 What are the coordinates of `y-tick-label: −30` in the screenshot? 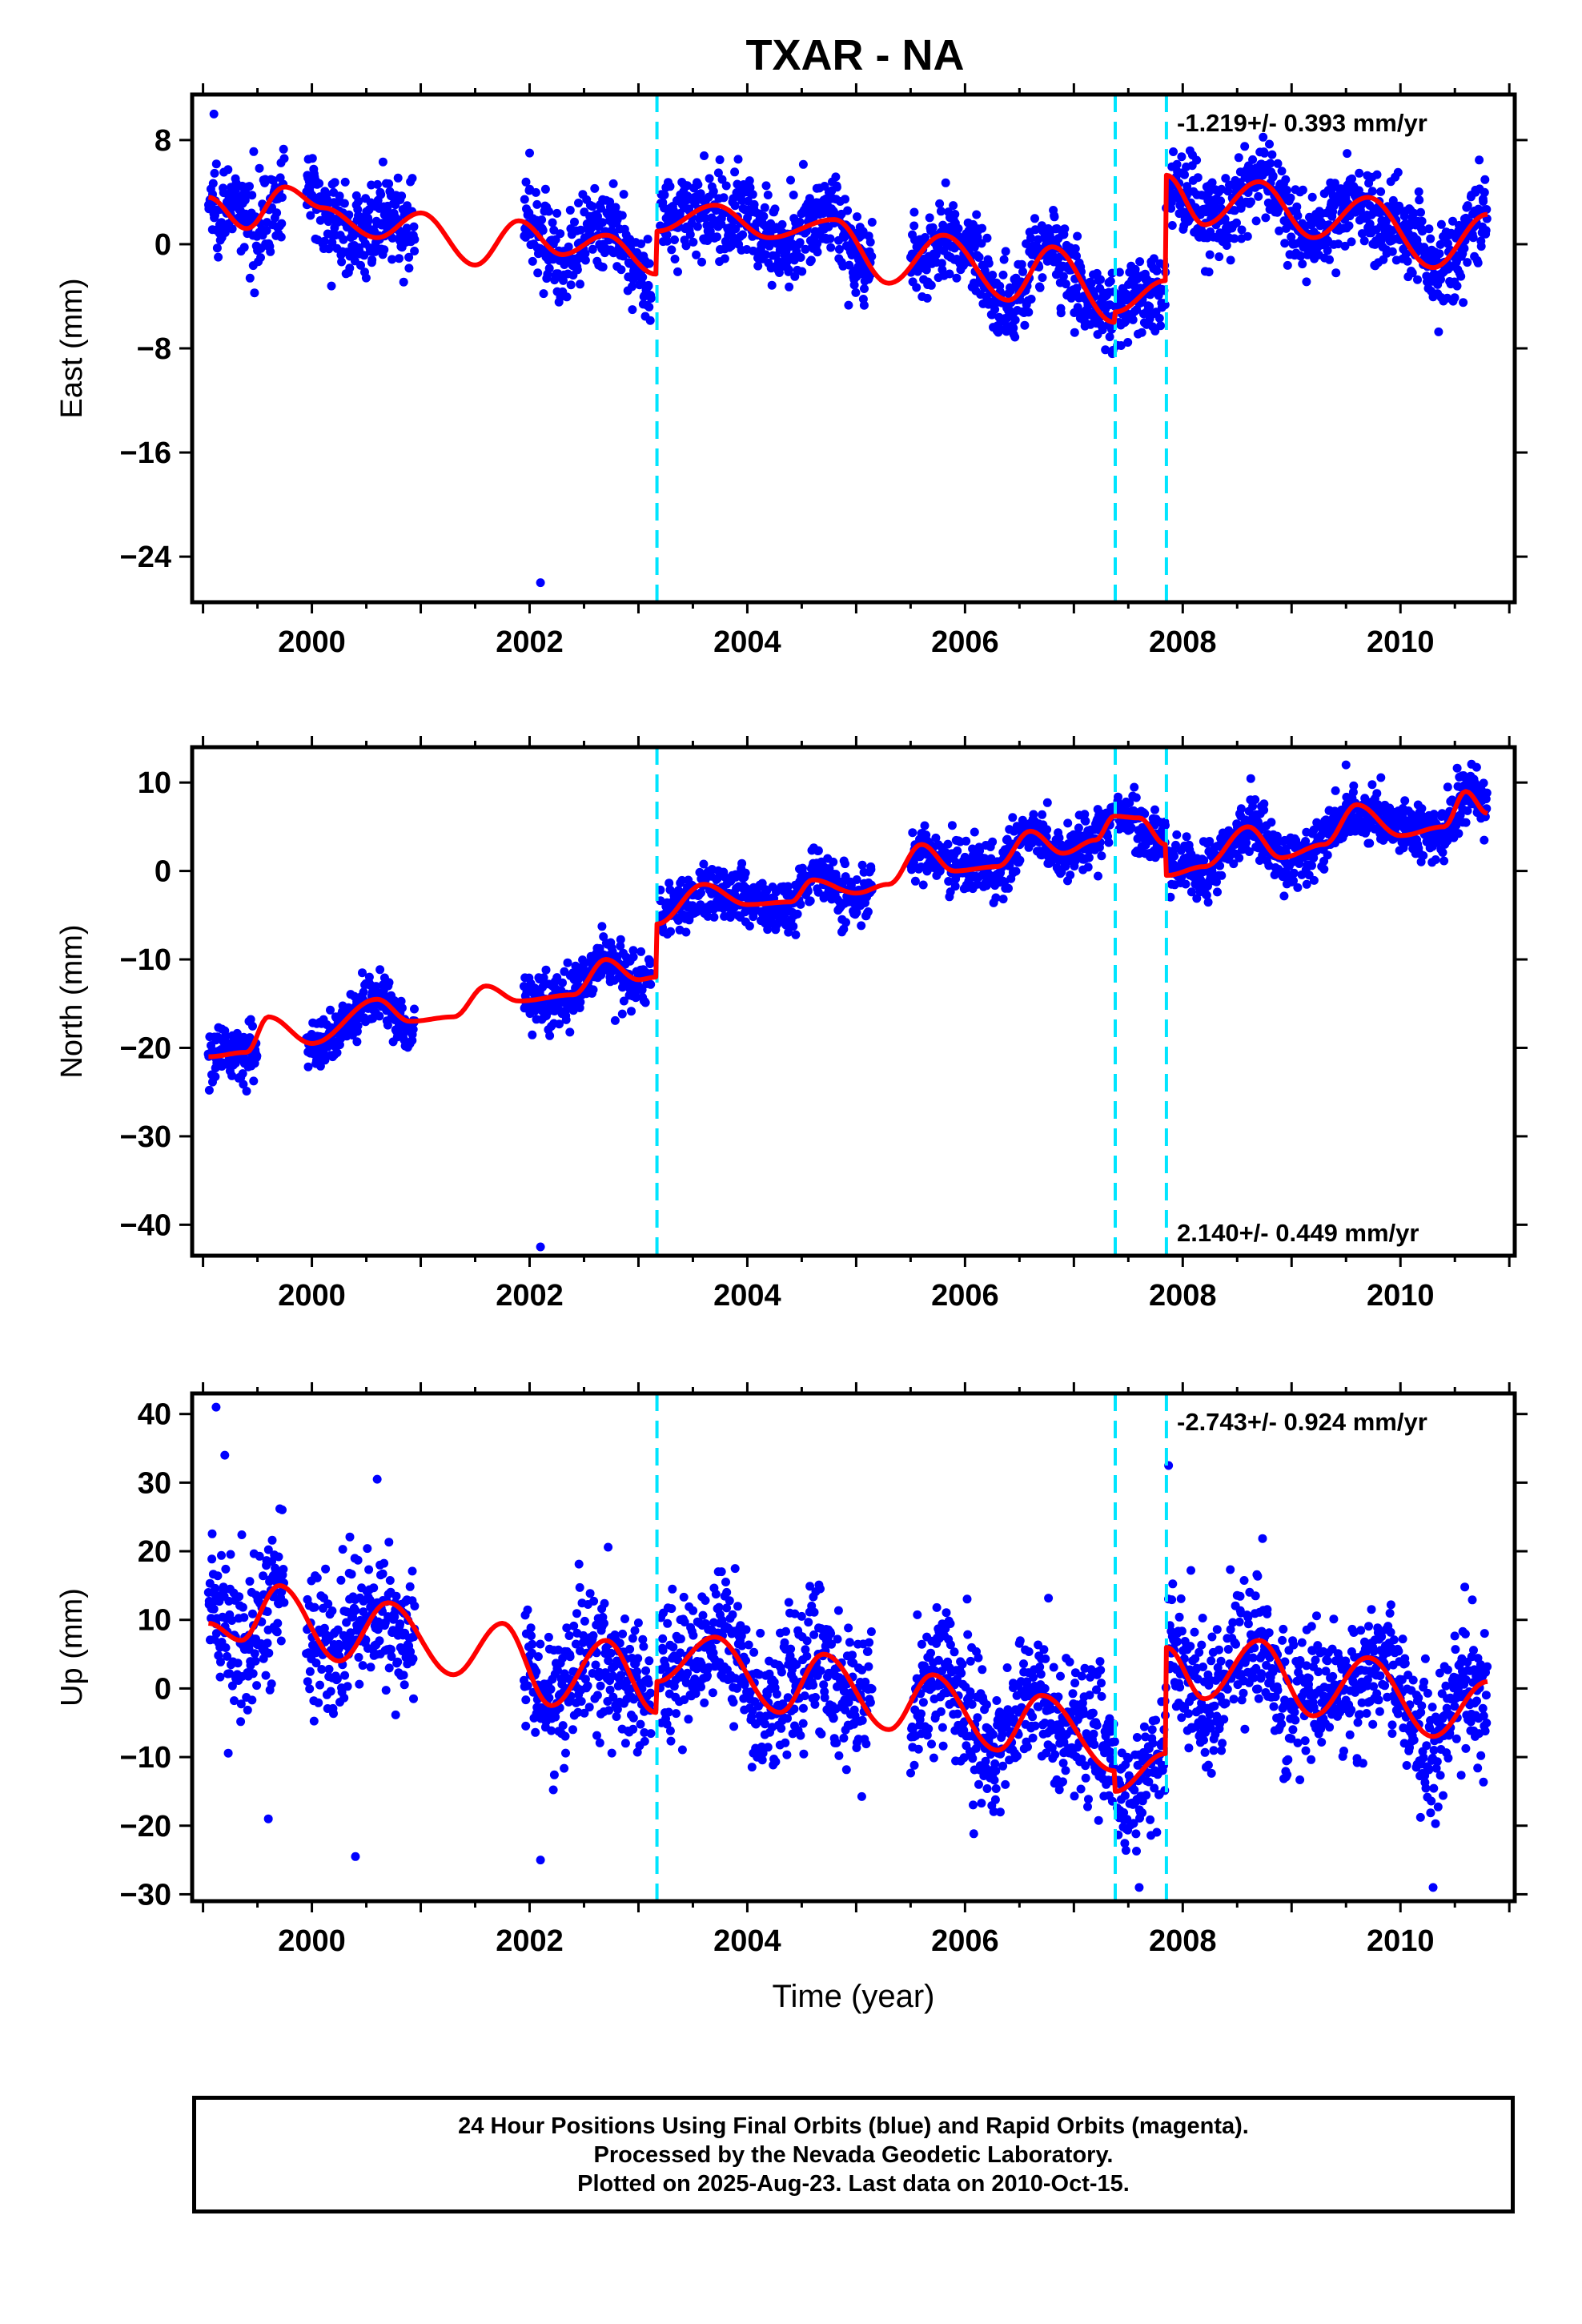 It's located at (145, 1137).